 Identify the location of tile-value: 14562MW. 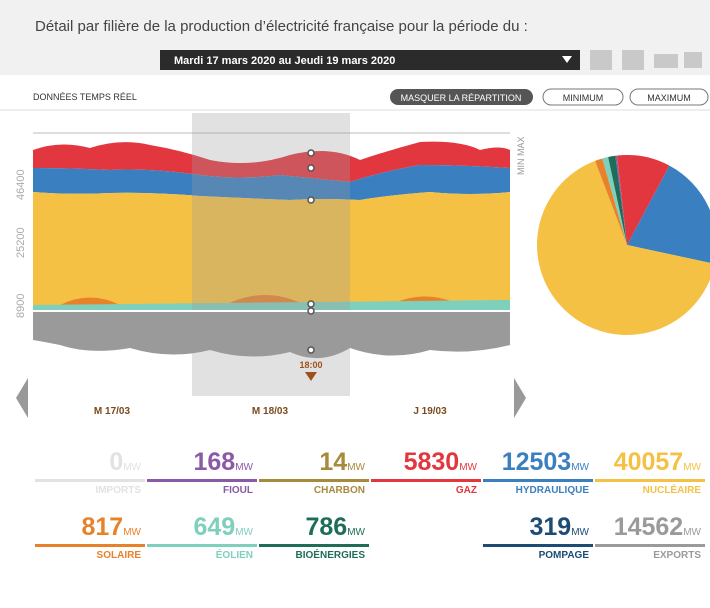
(658, 527).